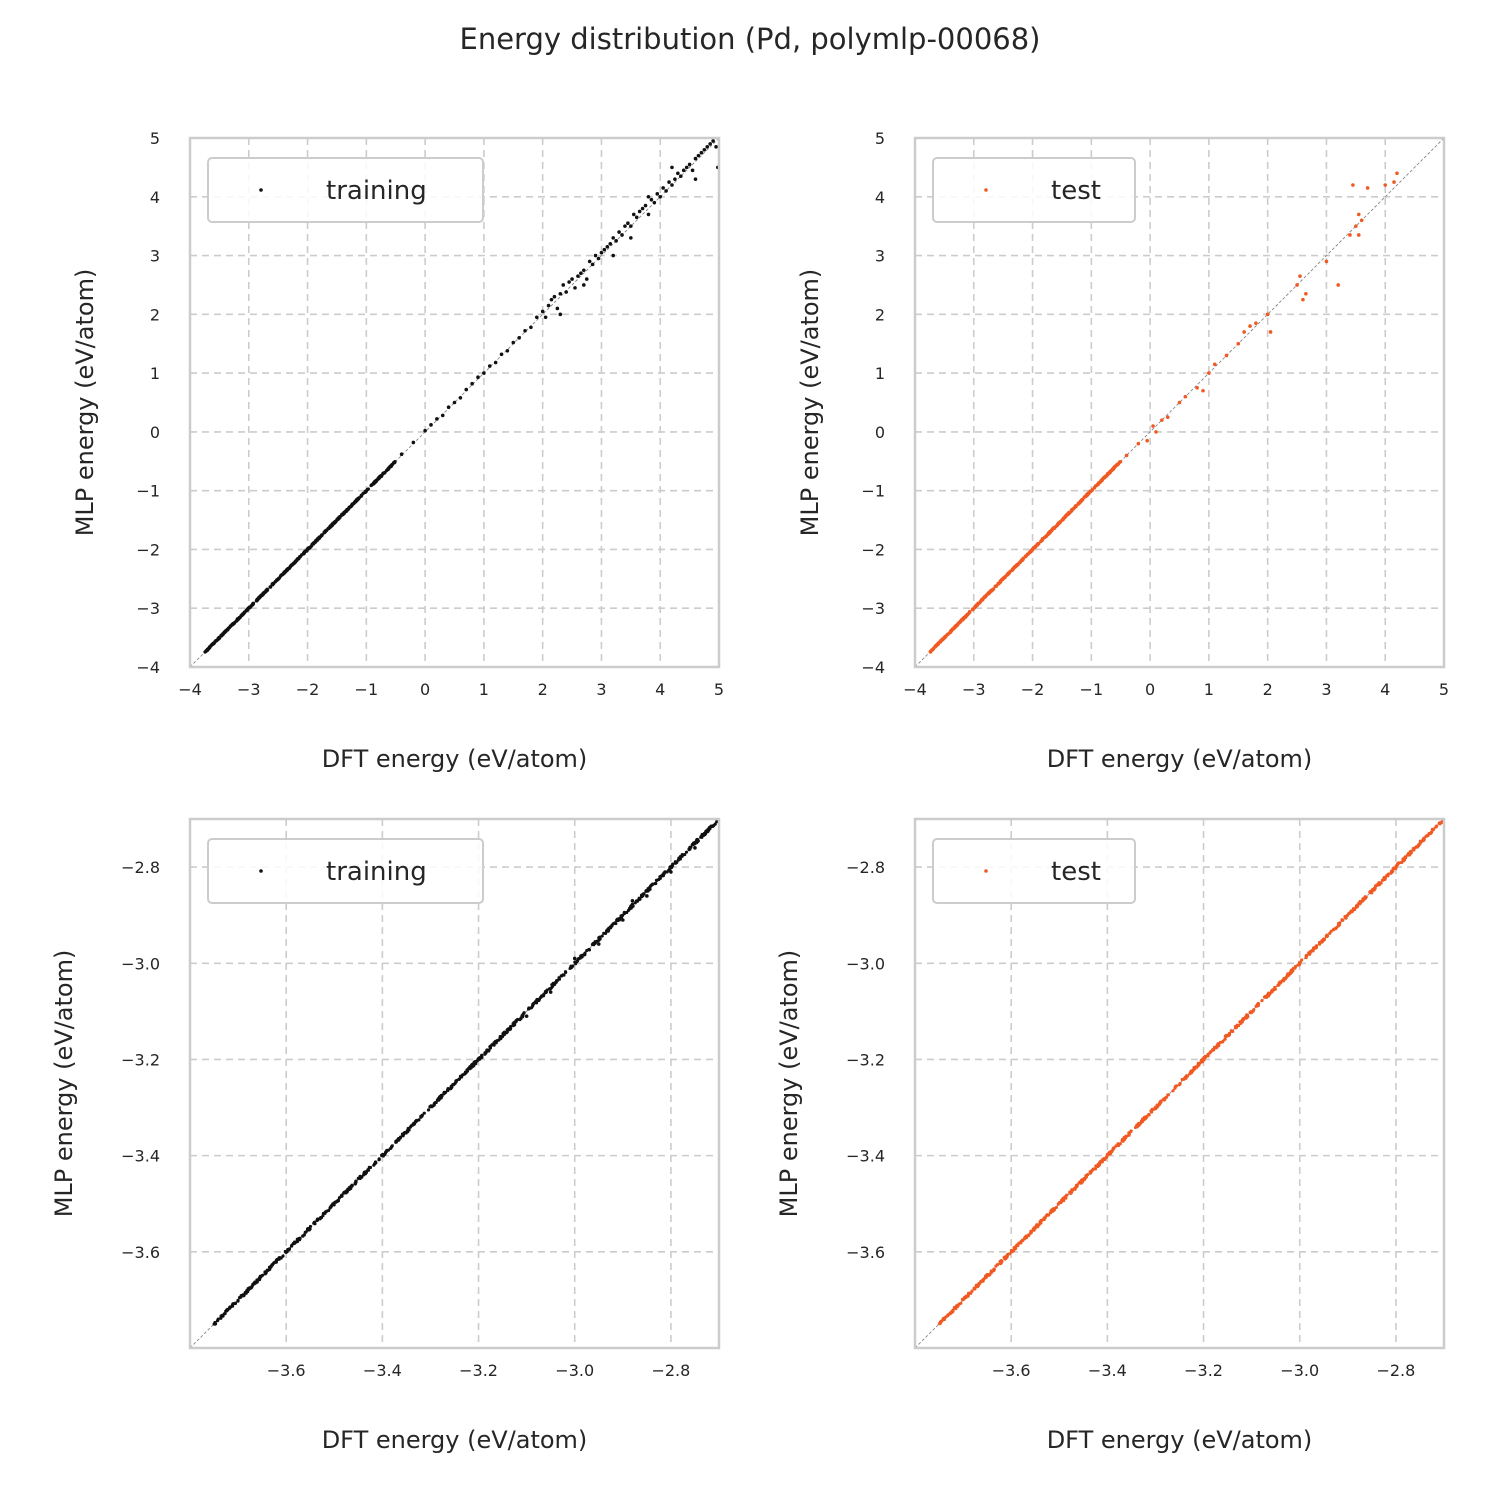 This screenshot has height=1500, width=1500. Describe the element at coordinates (454, 1083) in the screenshot. I see `data-layer` at that location.